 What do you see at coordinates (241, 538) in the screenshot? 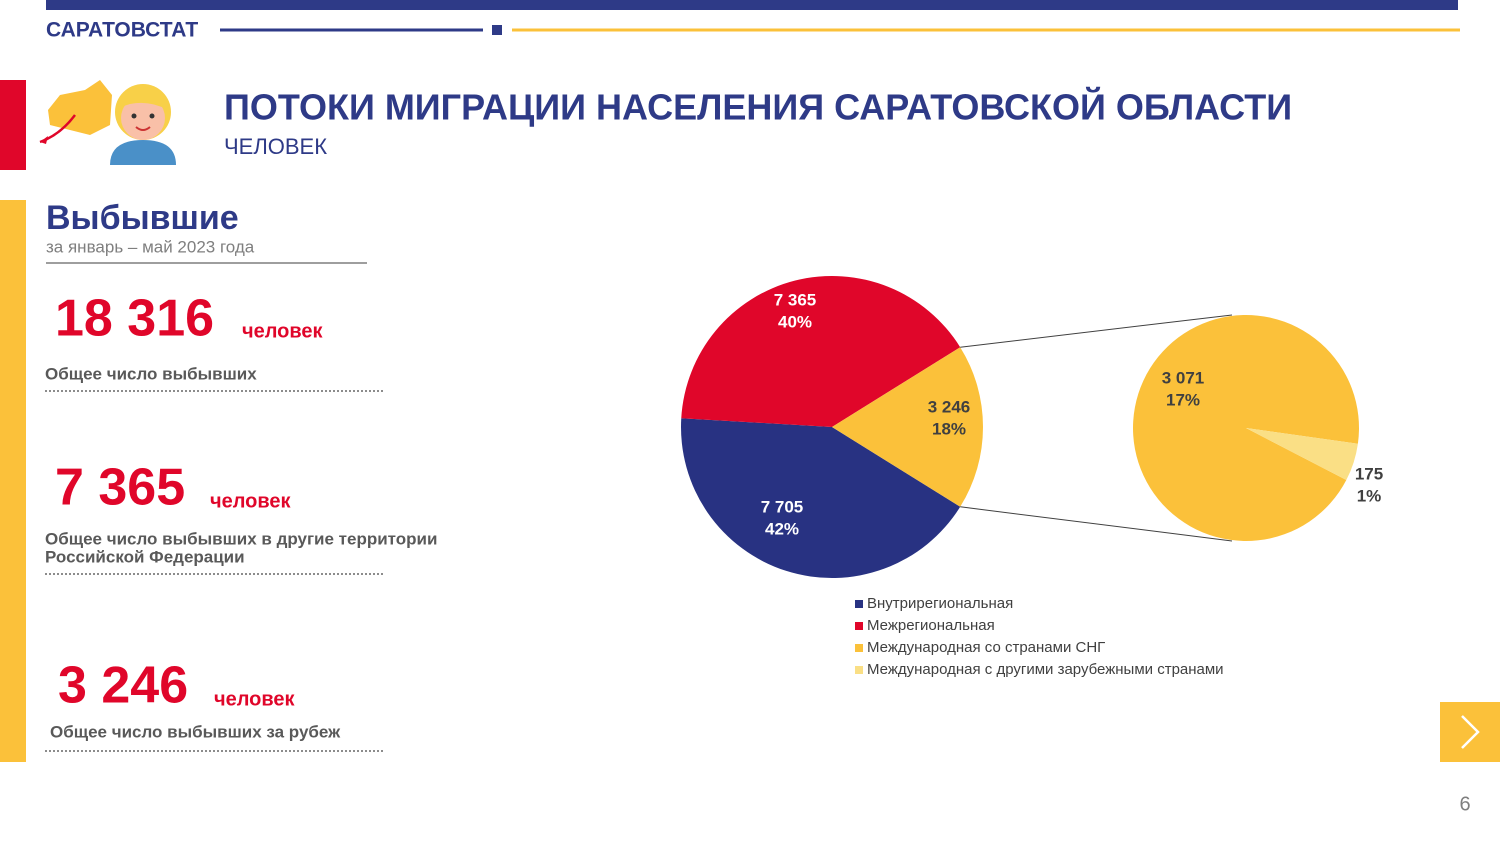
I see `stat-caption: Общее число выбывших в другие территории` at bounding box center [241, 538].